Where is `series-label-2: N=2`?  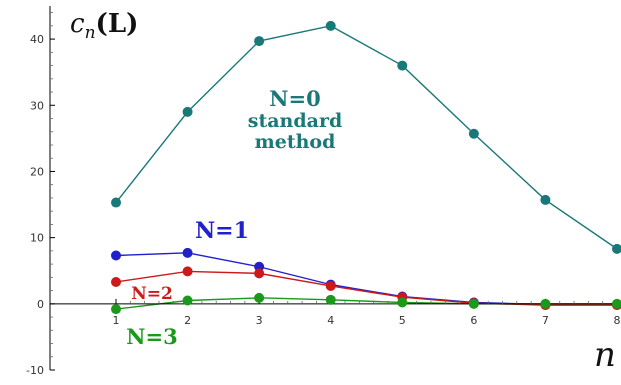 series-label-2: N=2 is located at coordinates (152, 294).